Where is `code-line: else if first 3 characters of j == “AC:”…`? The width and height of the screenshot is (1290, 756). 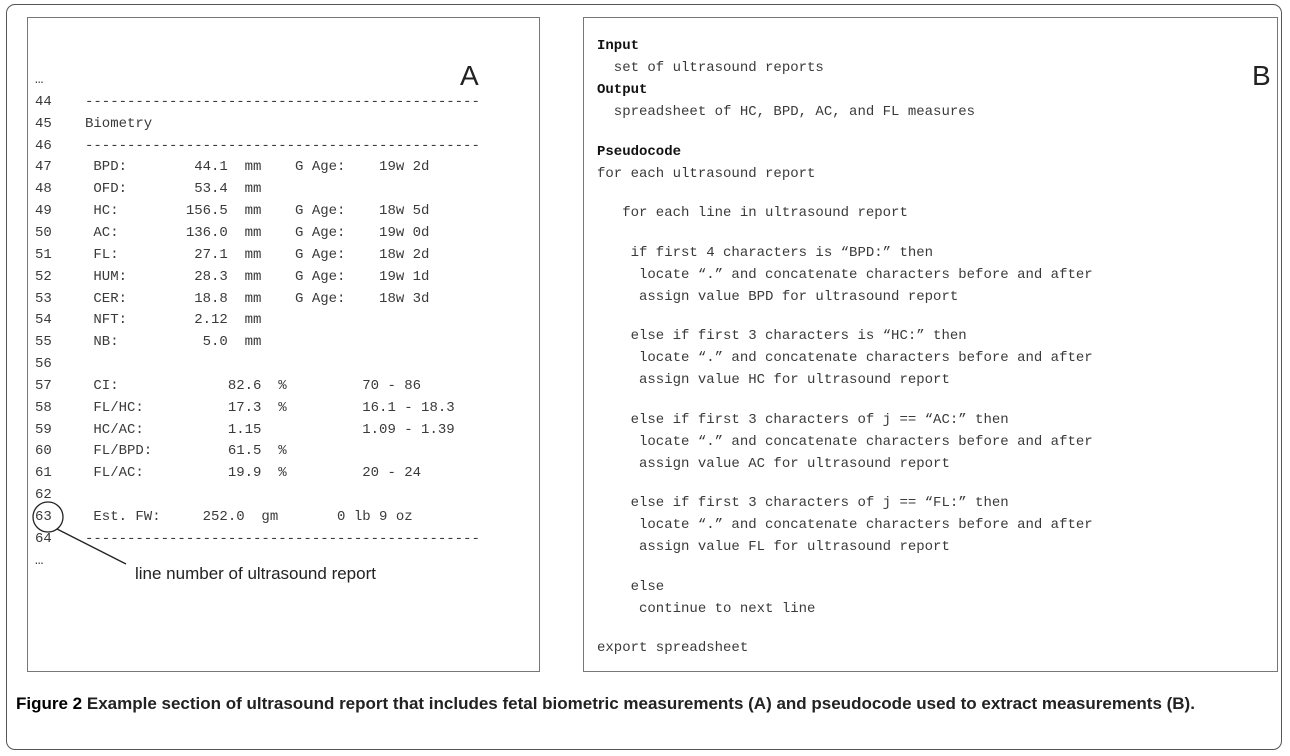 code-line: else if first 3 characters of j == “AC:”… is located at coordinates (803, 419).